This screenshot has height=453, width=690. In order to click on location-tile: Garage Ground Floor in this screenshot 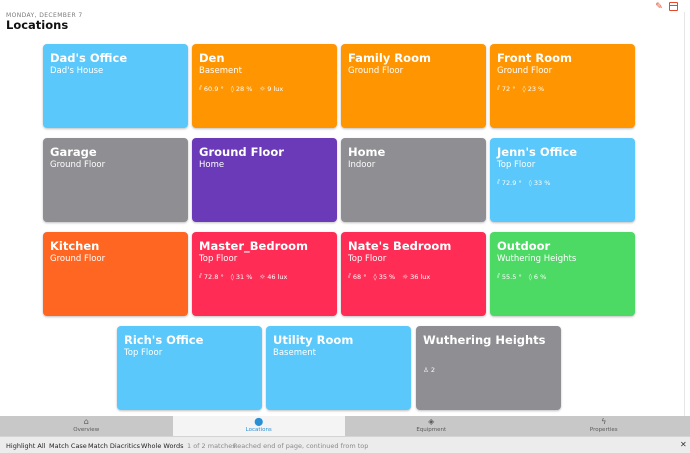, I will do `click(115, 180)`.